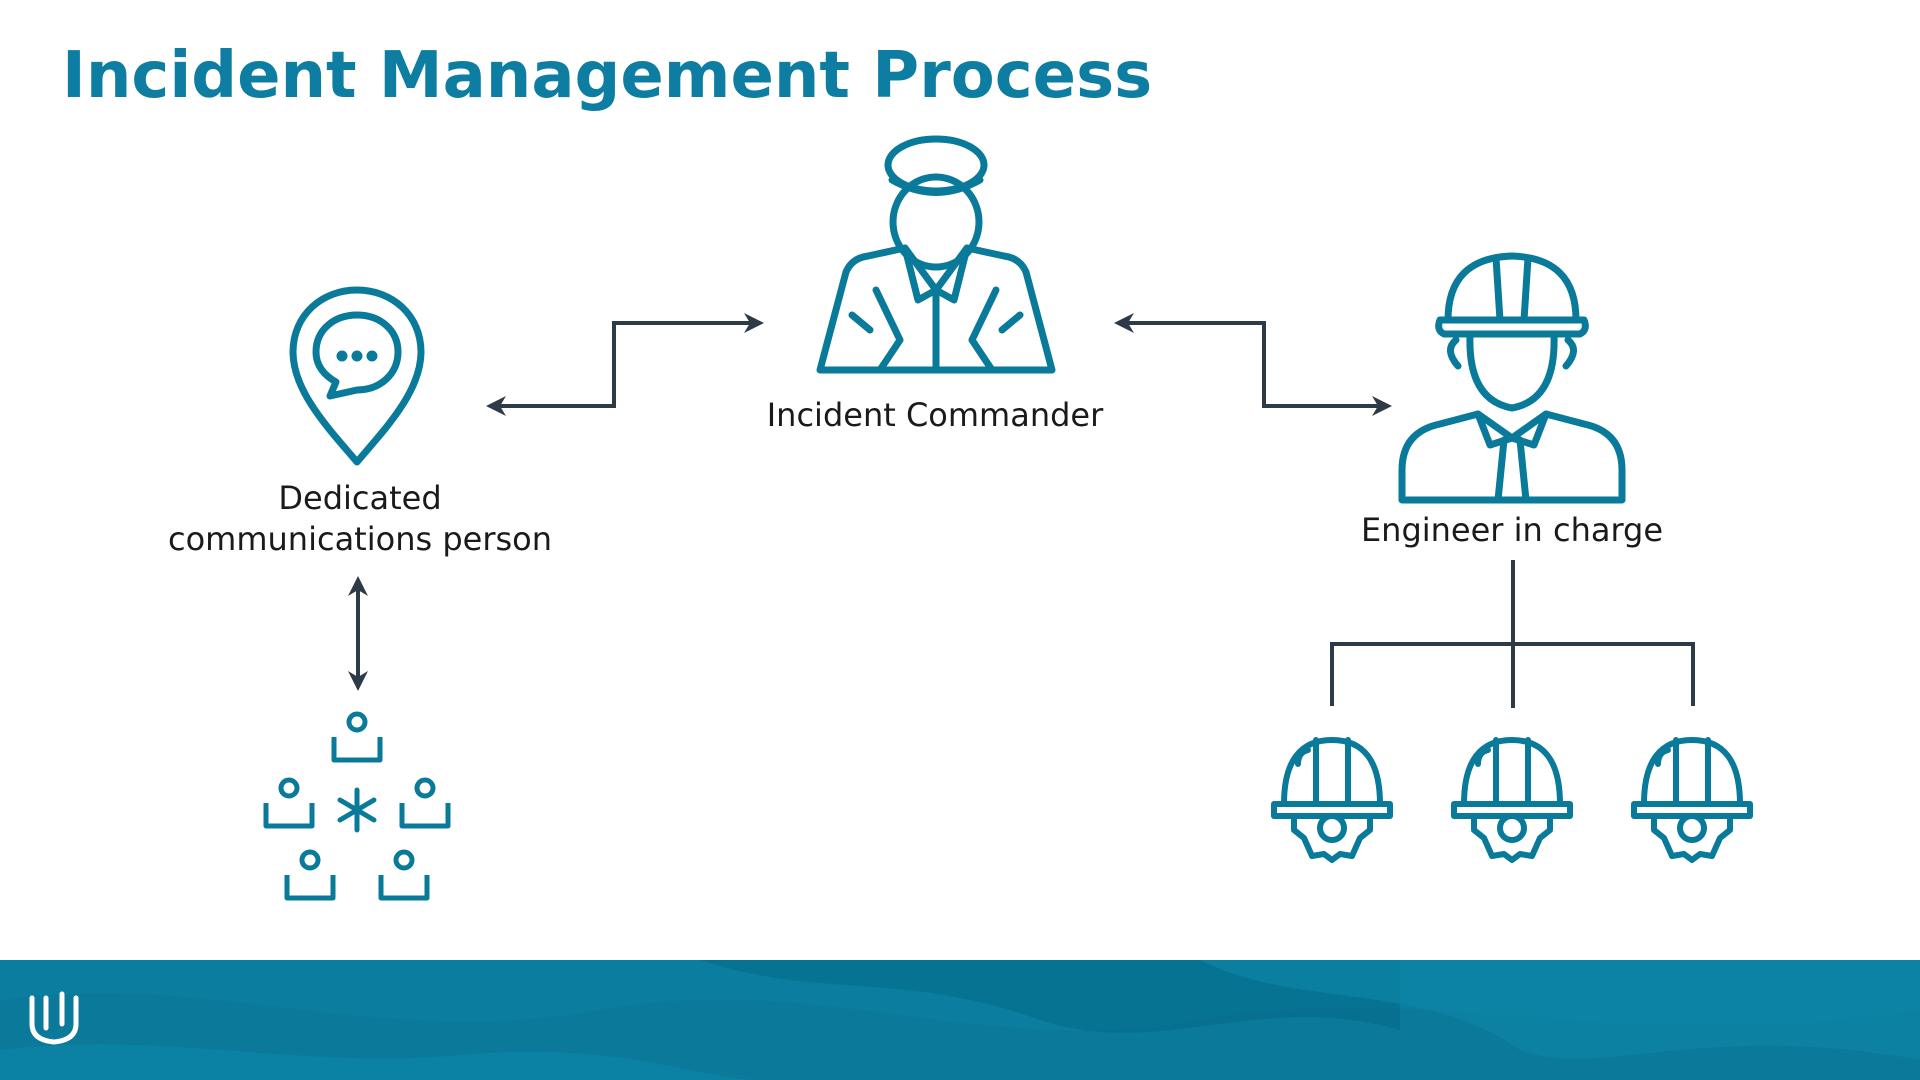  What do you see at coordinates (936, 254) in the screenshot?
I see `commander-icon` at bounding box center [936, 254].